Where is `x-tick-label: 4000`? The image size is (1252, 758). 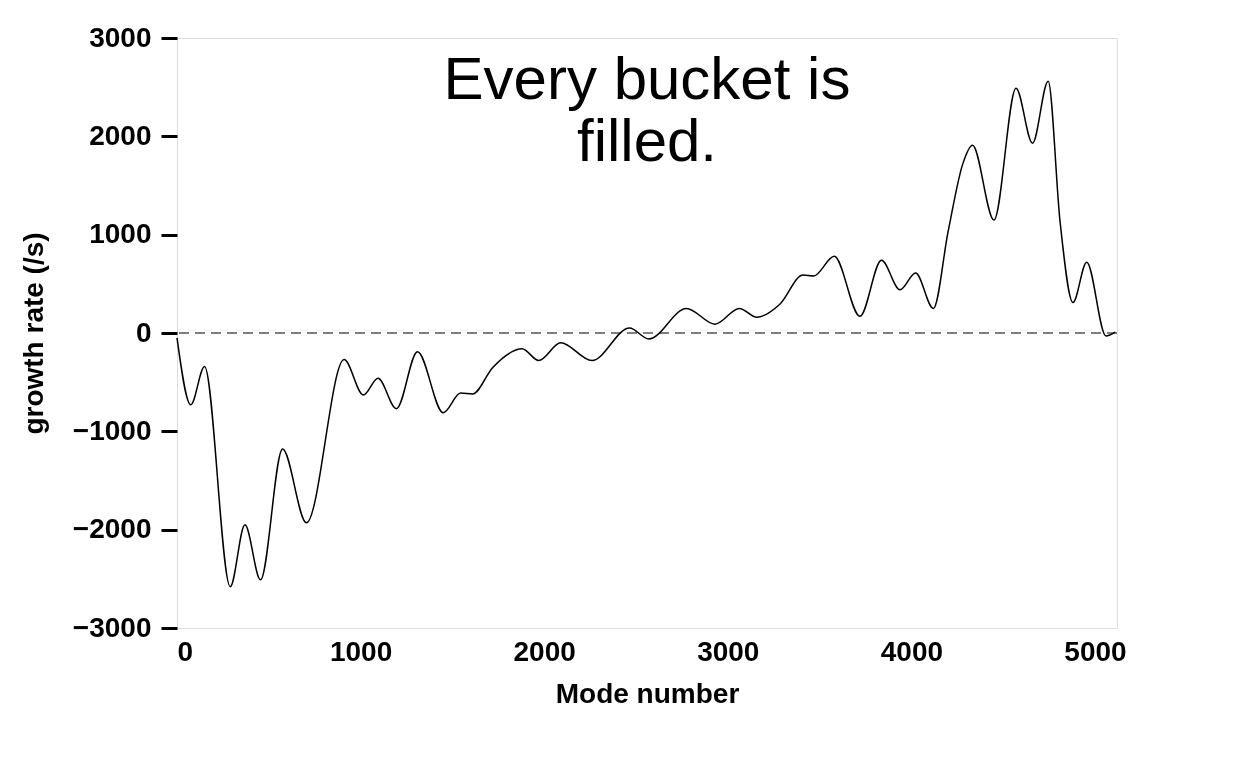
x-tick-label: 4000 is located at coordinates (912, 651).